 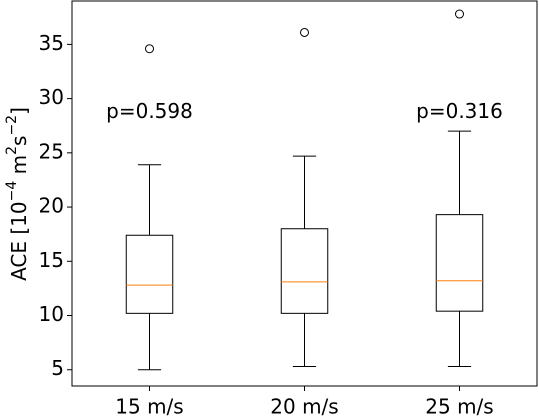 What do you see at coordinates (51, 151) in the screenshot?
I see `y-tick-label: 25` at bounding box center [51, 151].